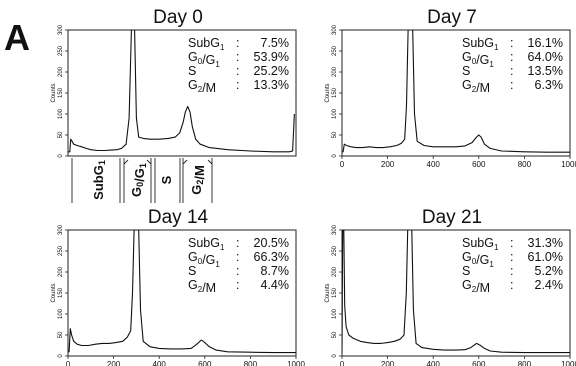 The width and height of the screenshot is (576, 366). I want to click on stat-value: 2.4%, so click(549, 285).